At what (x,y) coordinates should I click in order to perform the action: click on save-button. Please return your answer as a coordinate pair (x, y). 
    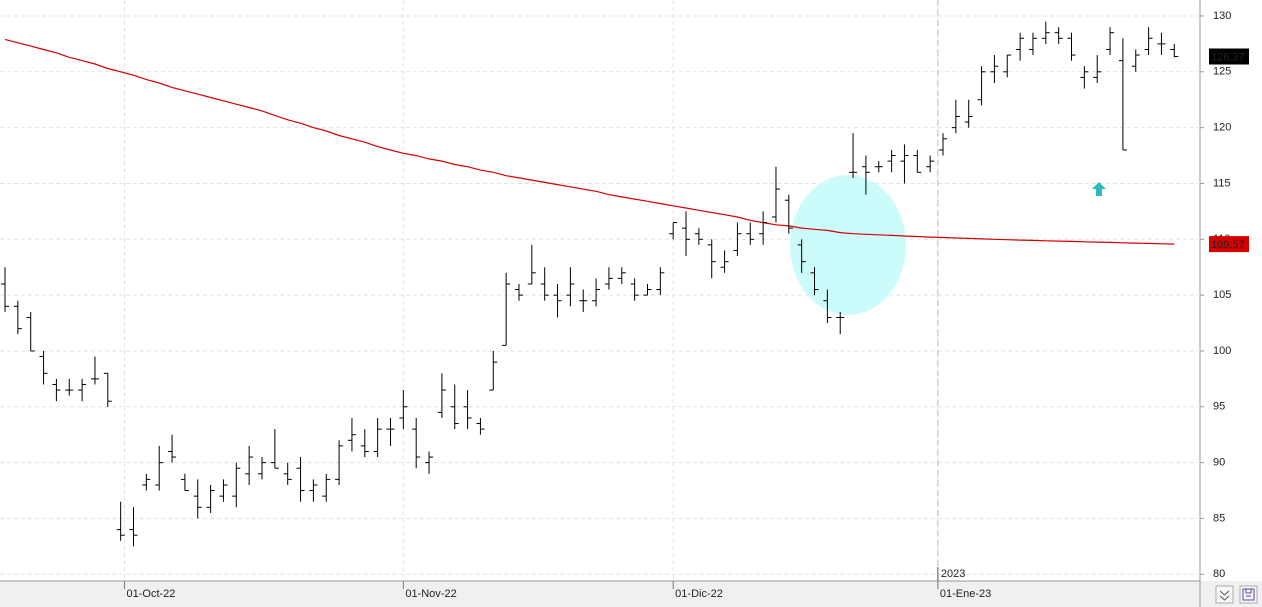
    Looking at the image, I should click on (1248, 594).